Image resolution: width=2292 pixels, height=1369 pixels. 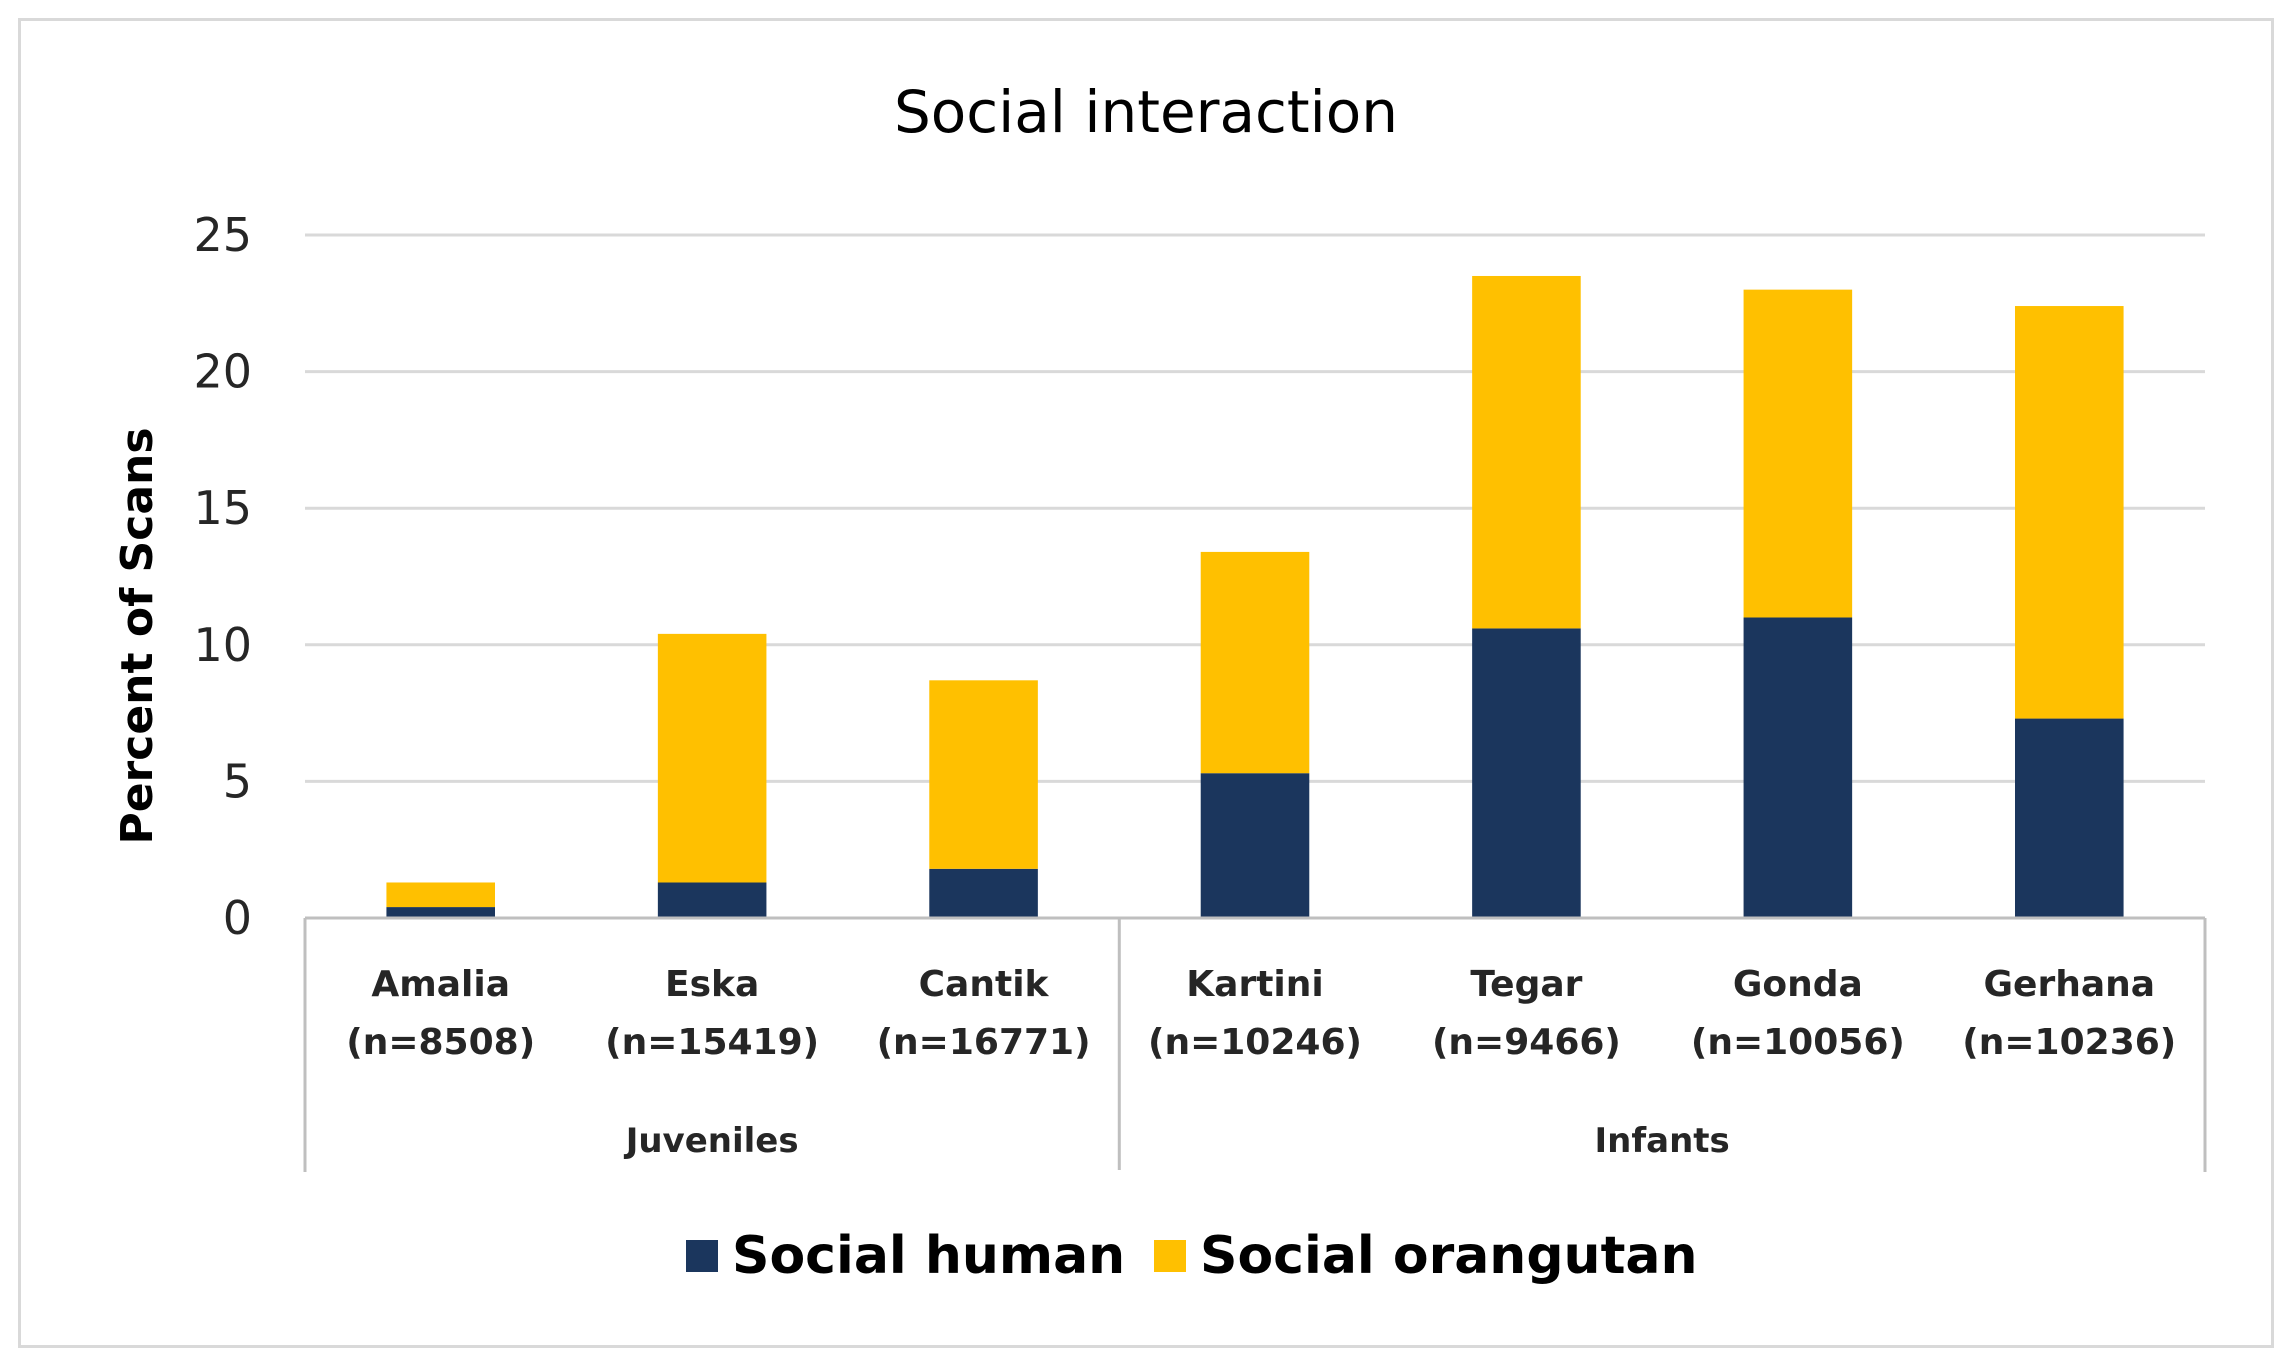 What do you see at coordinates (1254, 984) in the screenshot?
I see `x-tick-label: Kartini` at bounding box center [1254, 984].